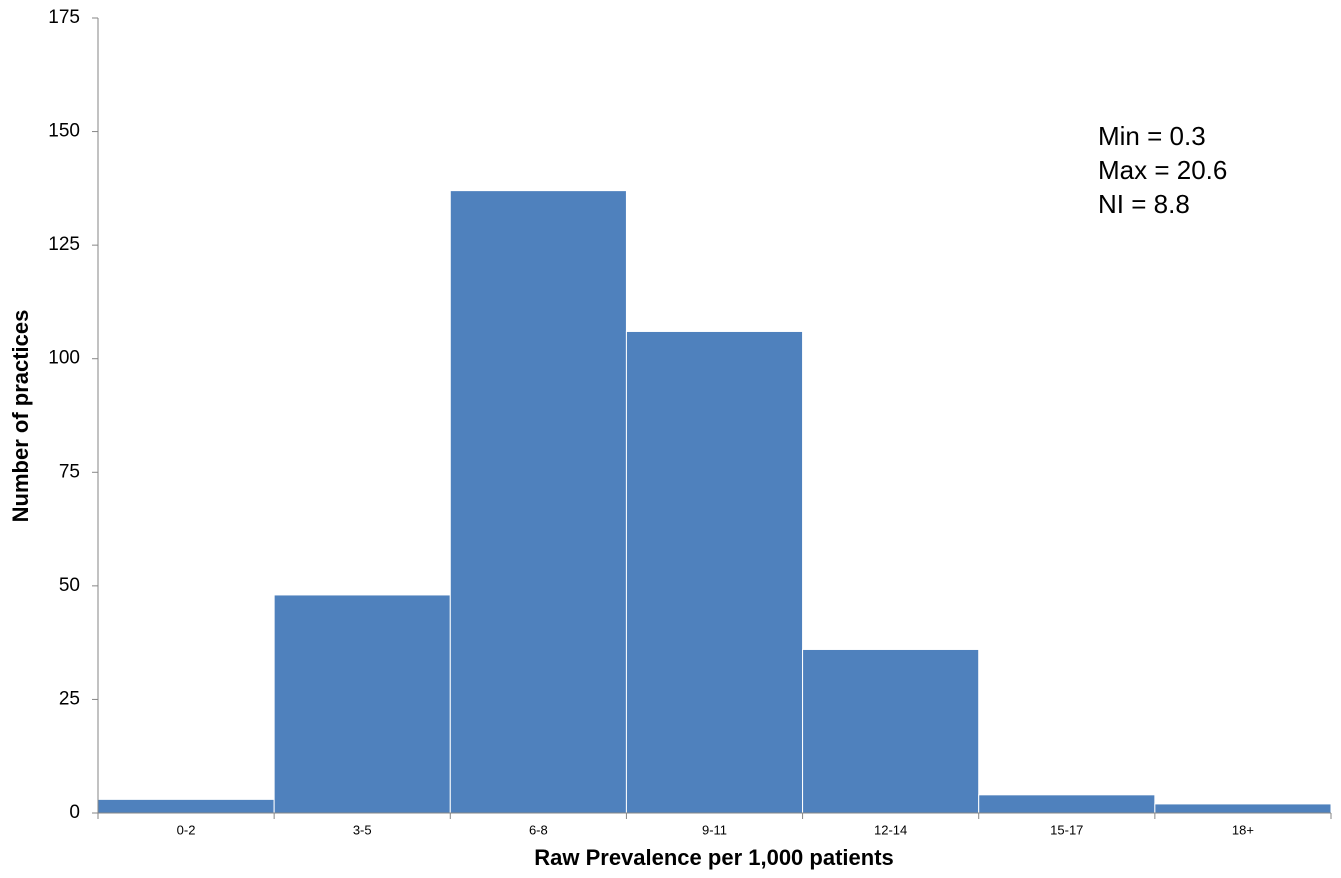  What do you see at coordinates (538, 829) in the screenshot?
I see `x-tick-label: 6-8` at bounding box center [538, 829].